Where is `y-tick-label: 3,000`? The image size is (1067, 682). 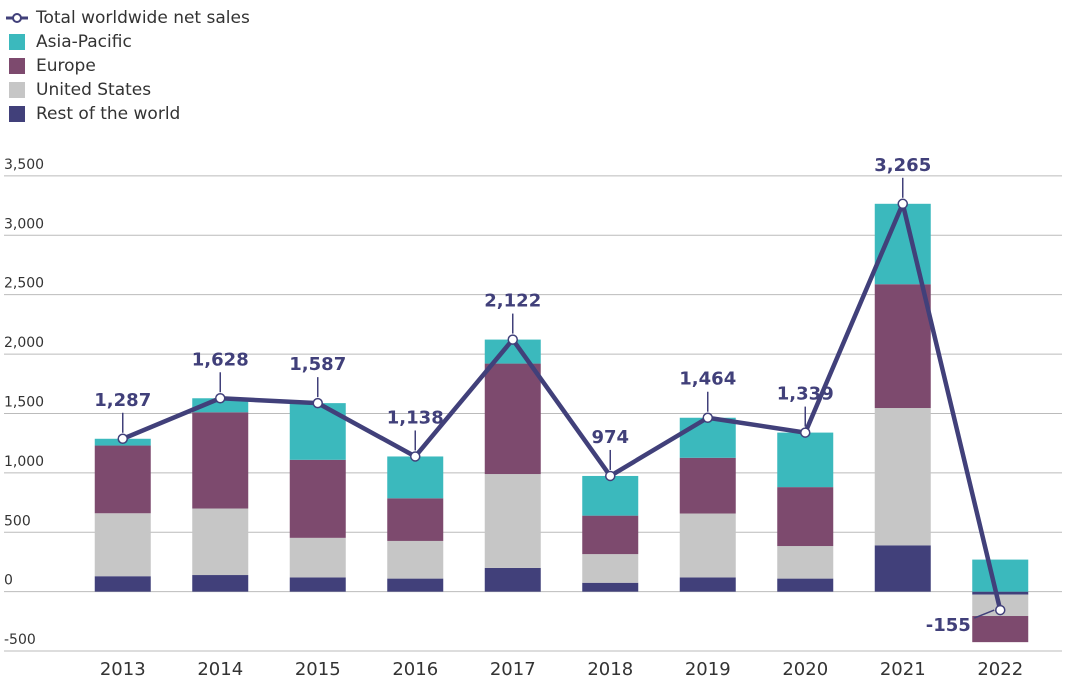 y-tick-label: 3,000 is located at coordinates (24, 224).